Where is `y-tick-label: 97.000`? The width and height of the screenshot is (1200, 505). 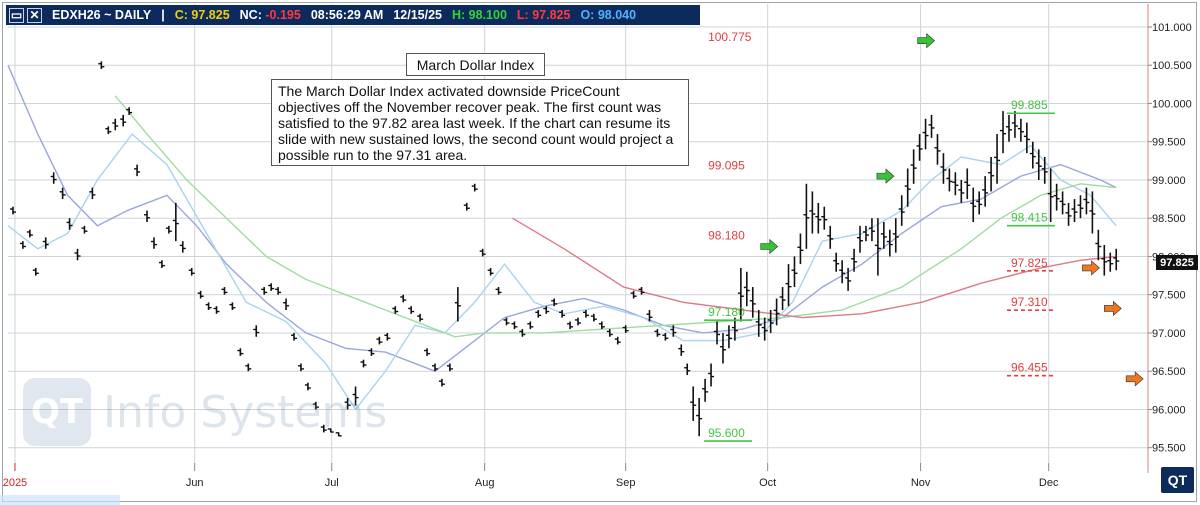 y-tick-label: 97.000 is located at coordinates (1169, 334).